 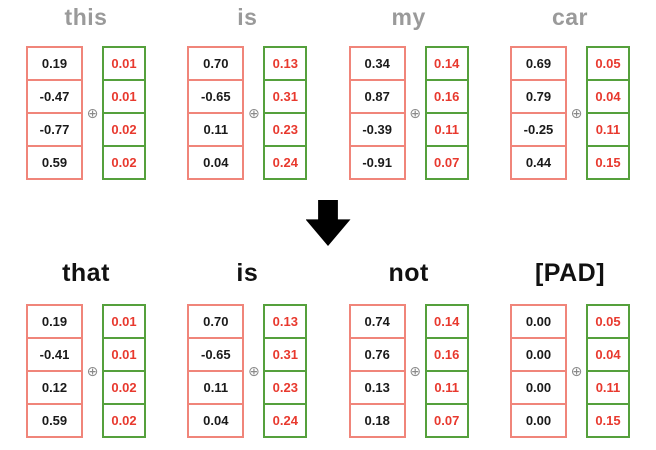 I want to click on arrow-row, so click(x=328, y=213).